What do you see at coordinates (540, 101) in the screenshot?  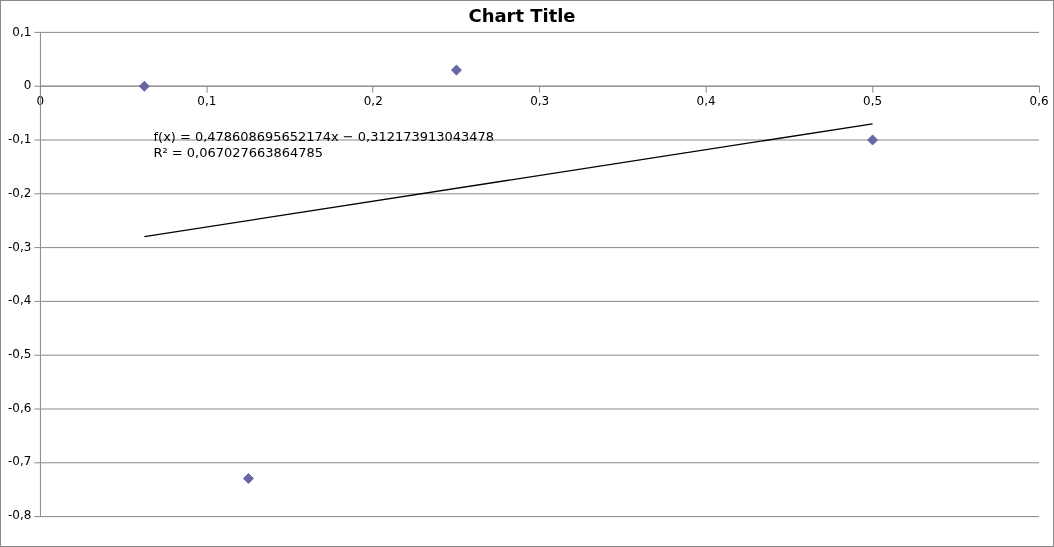 I see `x-tick-label: 0,3` at bounding box center [540, 101].